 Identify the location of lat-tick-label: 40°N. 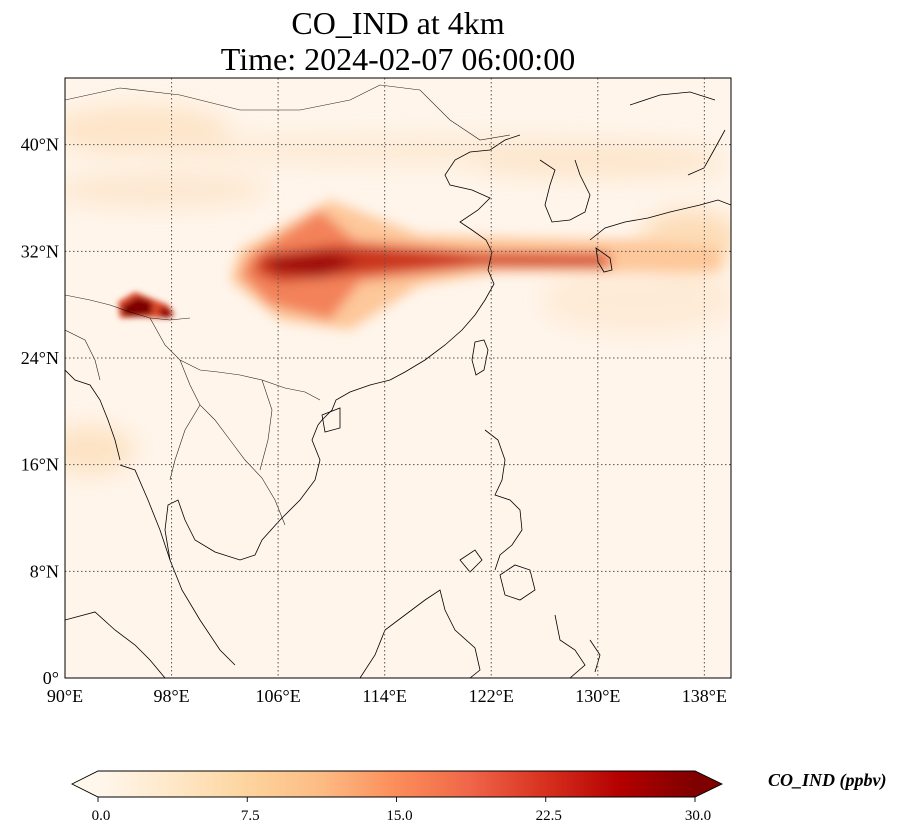
(40, 145).